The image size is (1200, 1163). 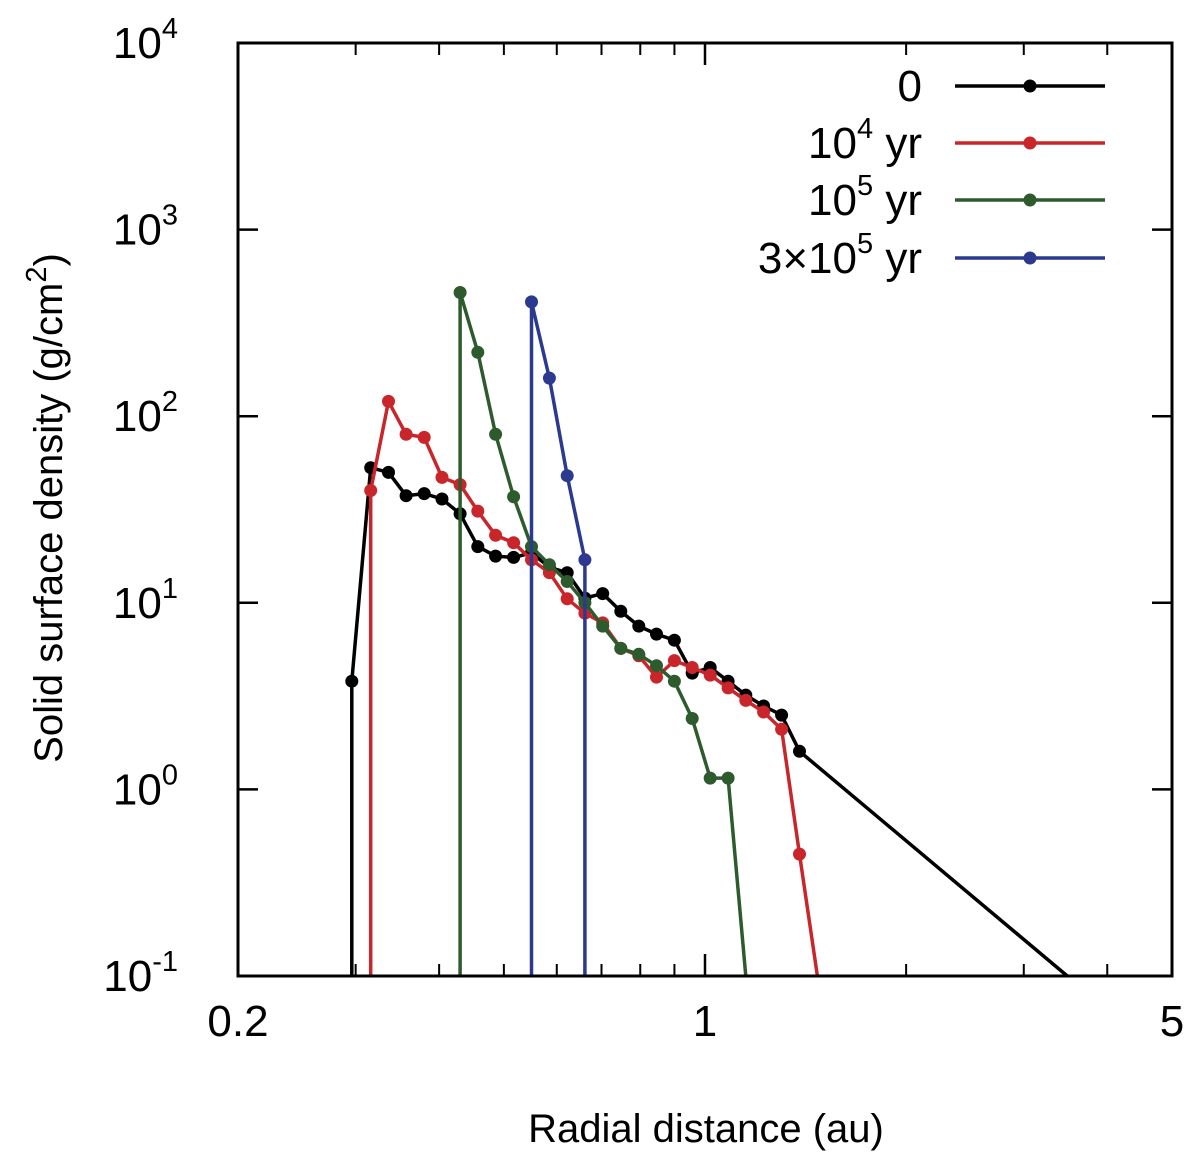 I want to click on x-tick-label: 1, so click(x=705, y=1021).